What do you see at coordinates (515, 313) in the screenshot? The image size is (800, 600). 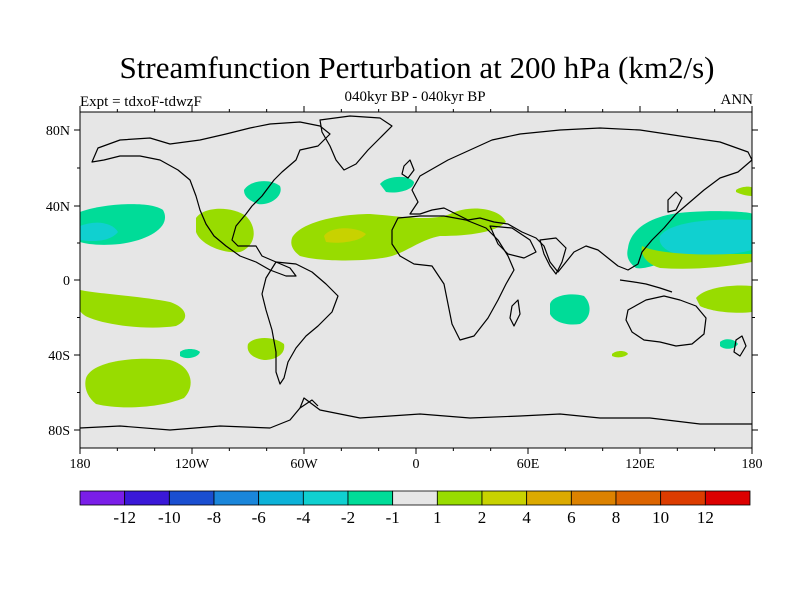 I see `coastline-madagascar` at bounding box center [515, 313].